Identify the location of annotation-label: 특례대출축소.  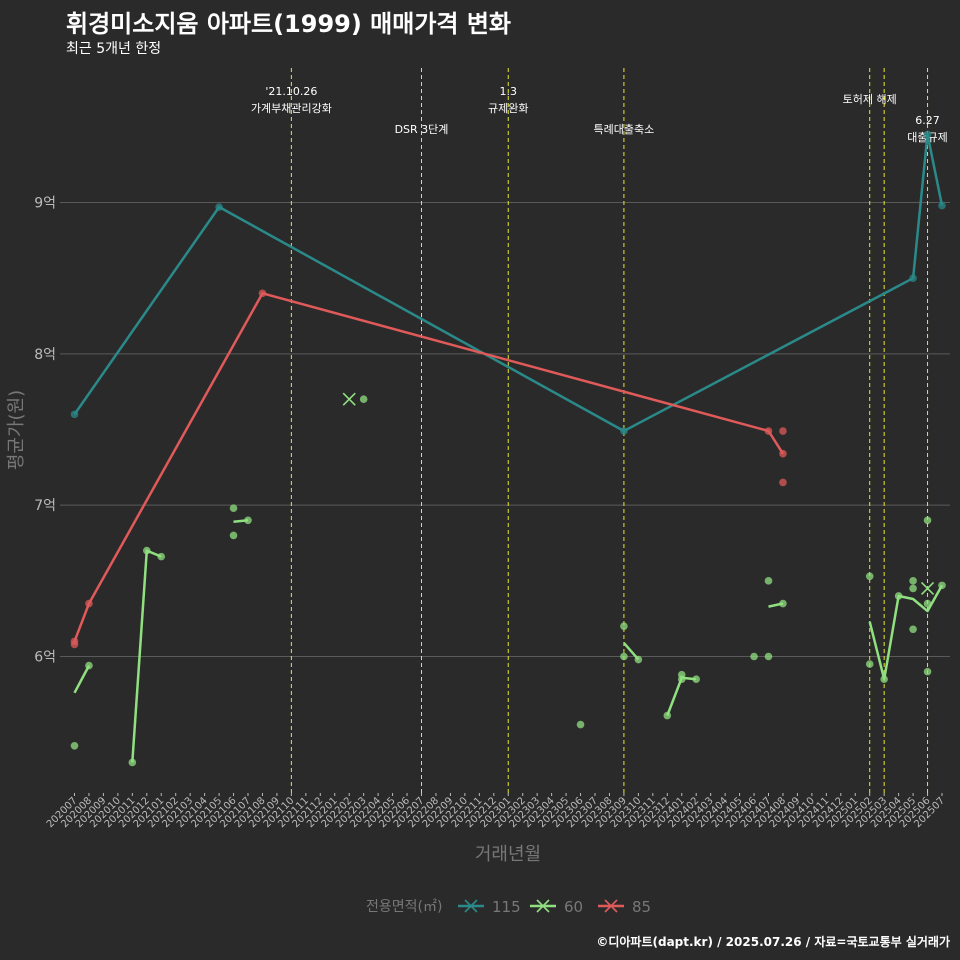
(624, 129).